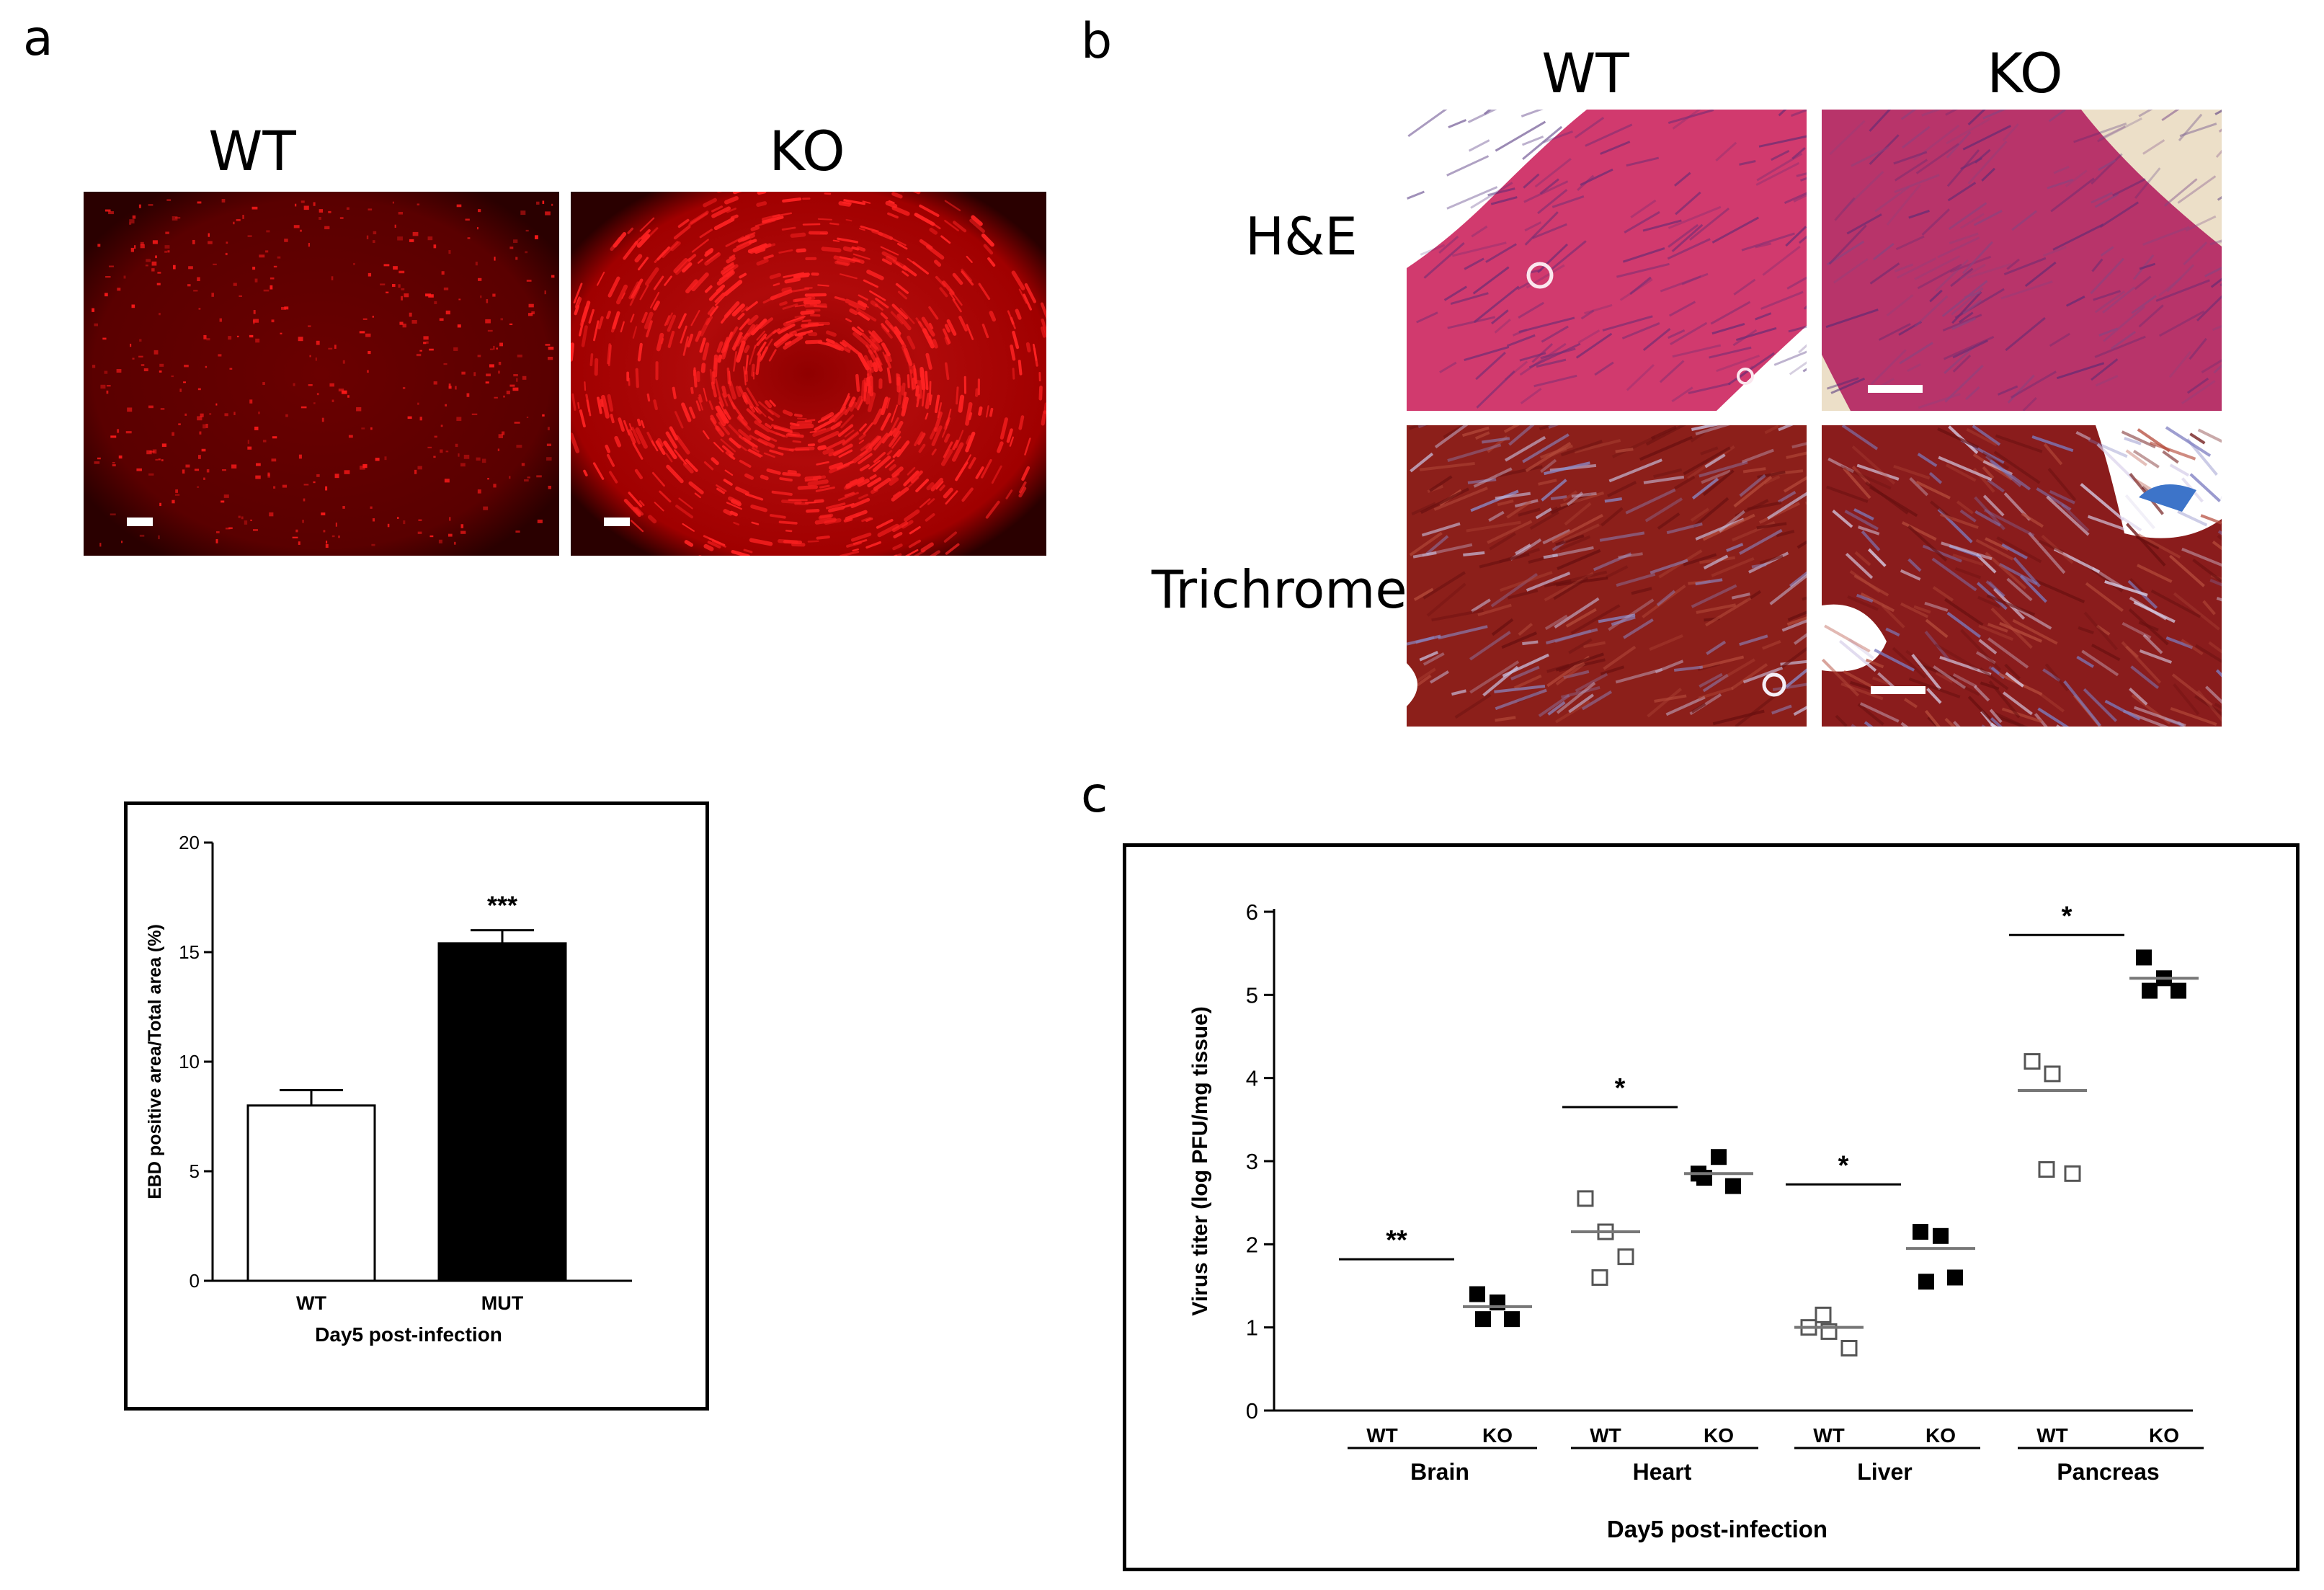  Describe the element at coordinates (1512, 1319) in the screenshot. I see `data-point-ko` at that location.